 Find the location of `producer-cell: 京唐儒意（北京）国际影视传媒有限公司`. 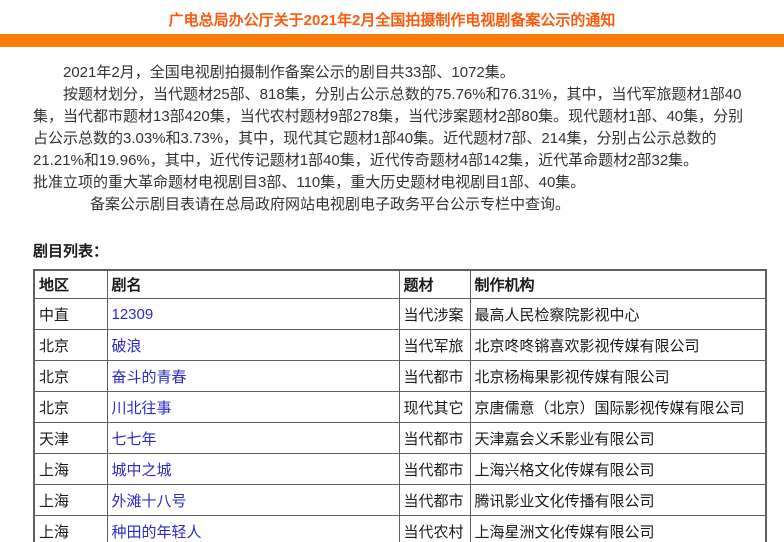

producer-cell: 京唐儒意（北京）国际影视传媒有限公司 is located at coordinates (618, 407).